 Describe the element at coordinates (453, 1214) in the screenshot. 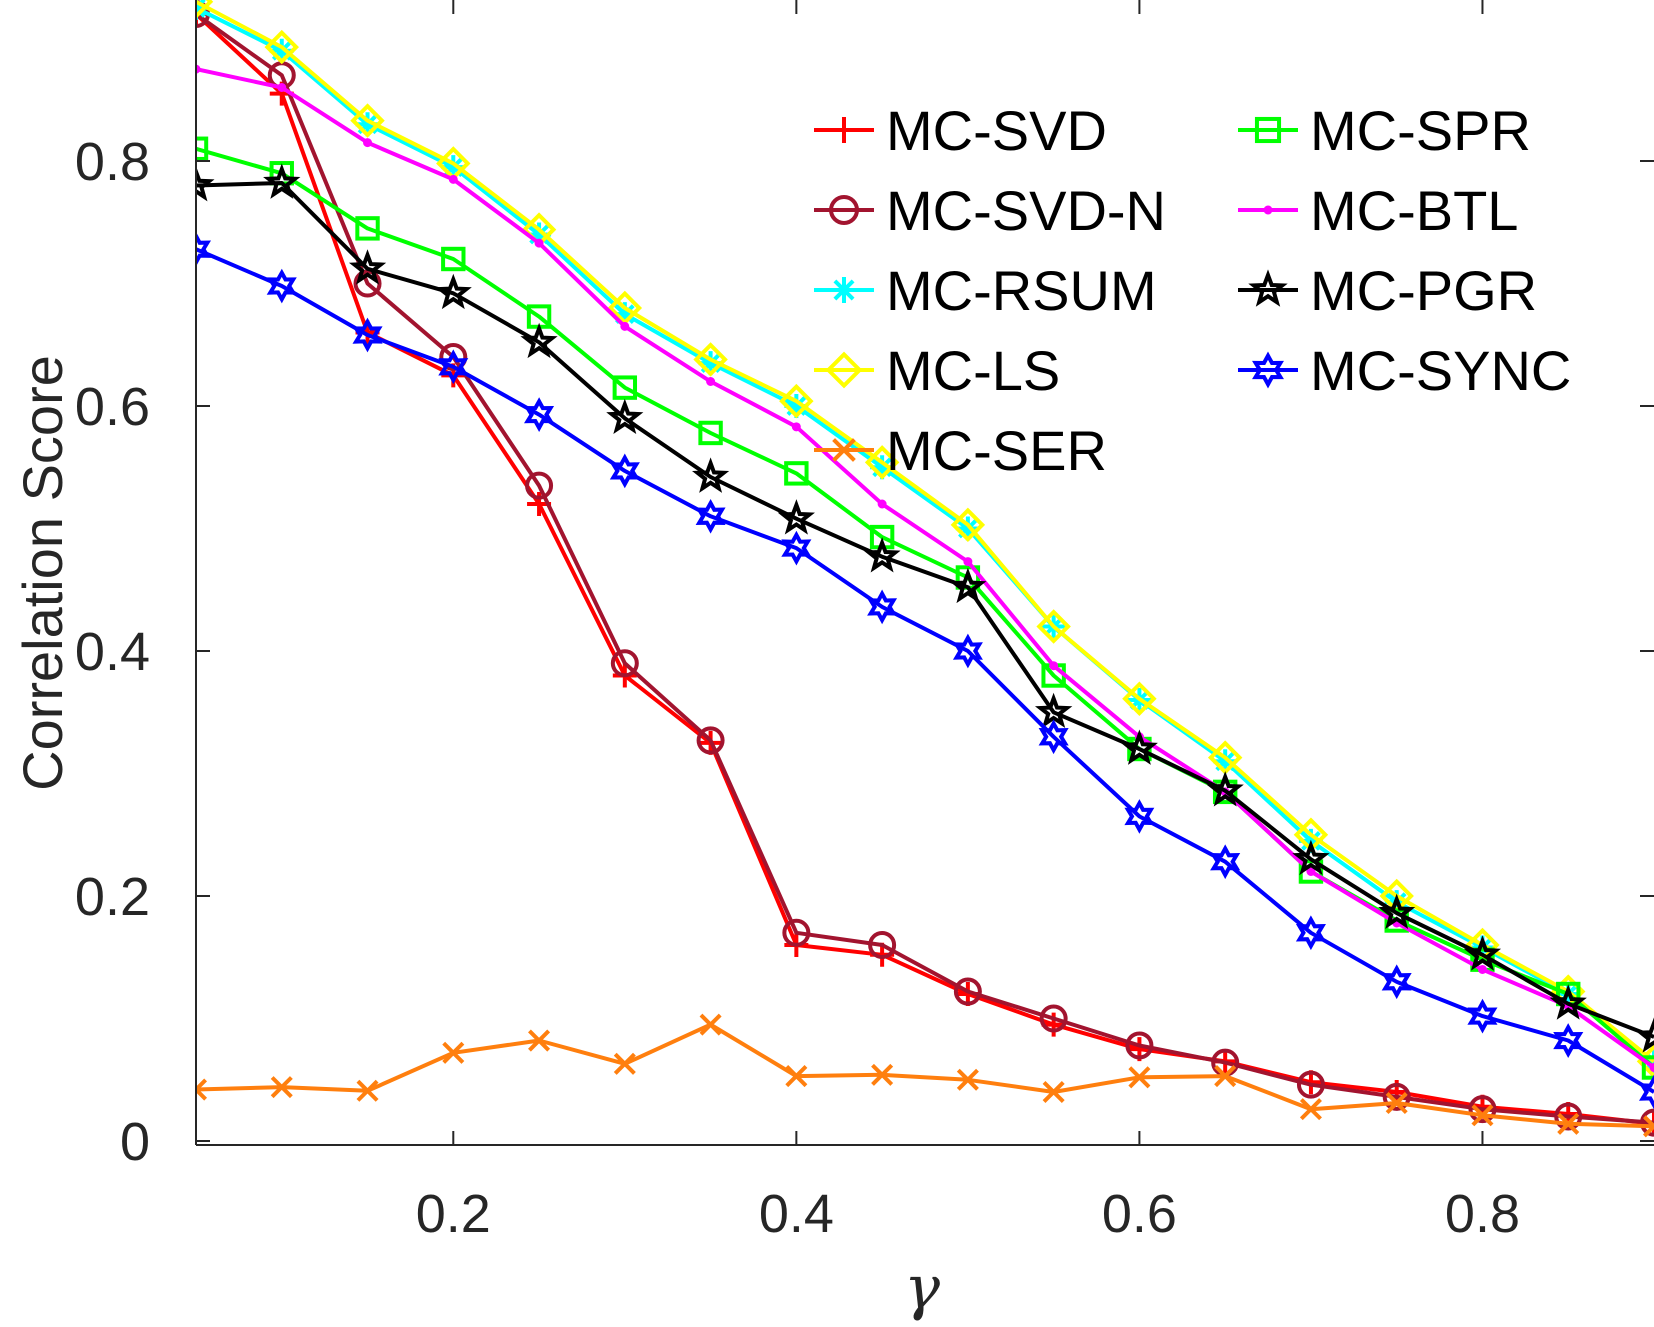

I see `x-tick-label: 0.2` at that location.